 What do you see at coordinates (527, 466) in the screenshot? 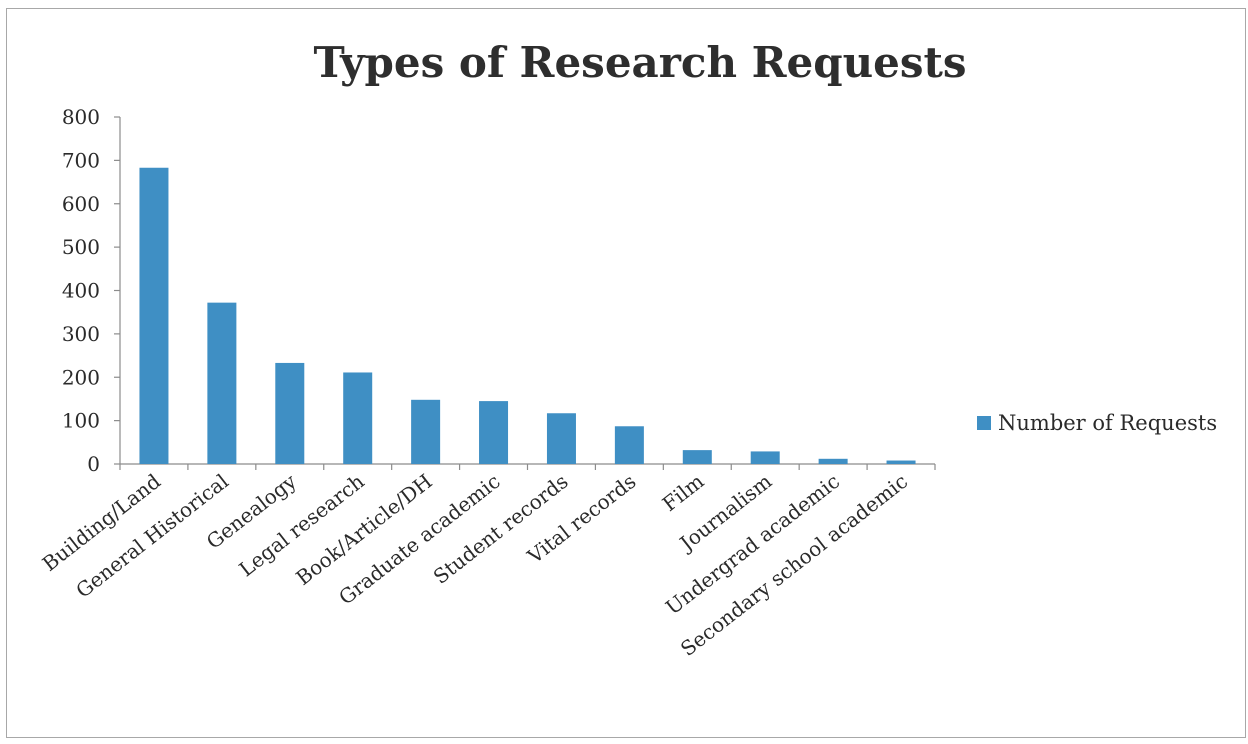
I see `x-axis` at bounding box center [527, 466].